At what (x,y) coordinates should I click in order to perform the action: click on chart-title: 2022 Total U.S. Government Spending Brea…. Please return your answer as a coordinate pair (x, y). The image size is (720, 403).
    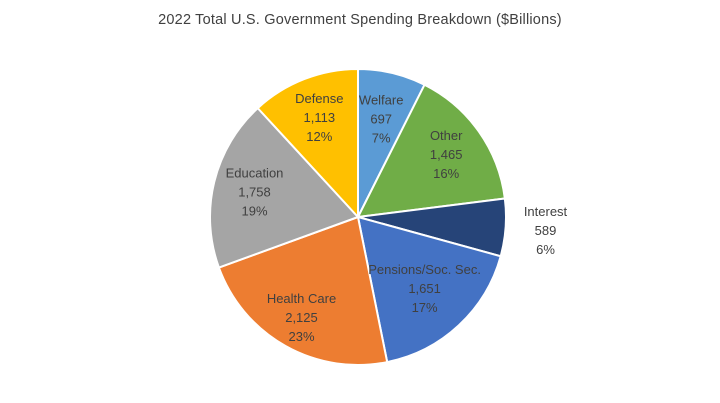
    Looking at the image, I should click on (360, 20).